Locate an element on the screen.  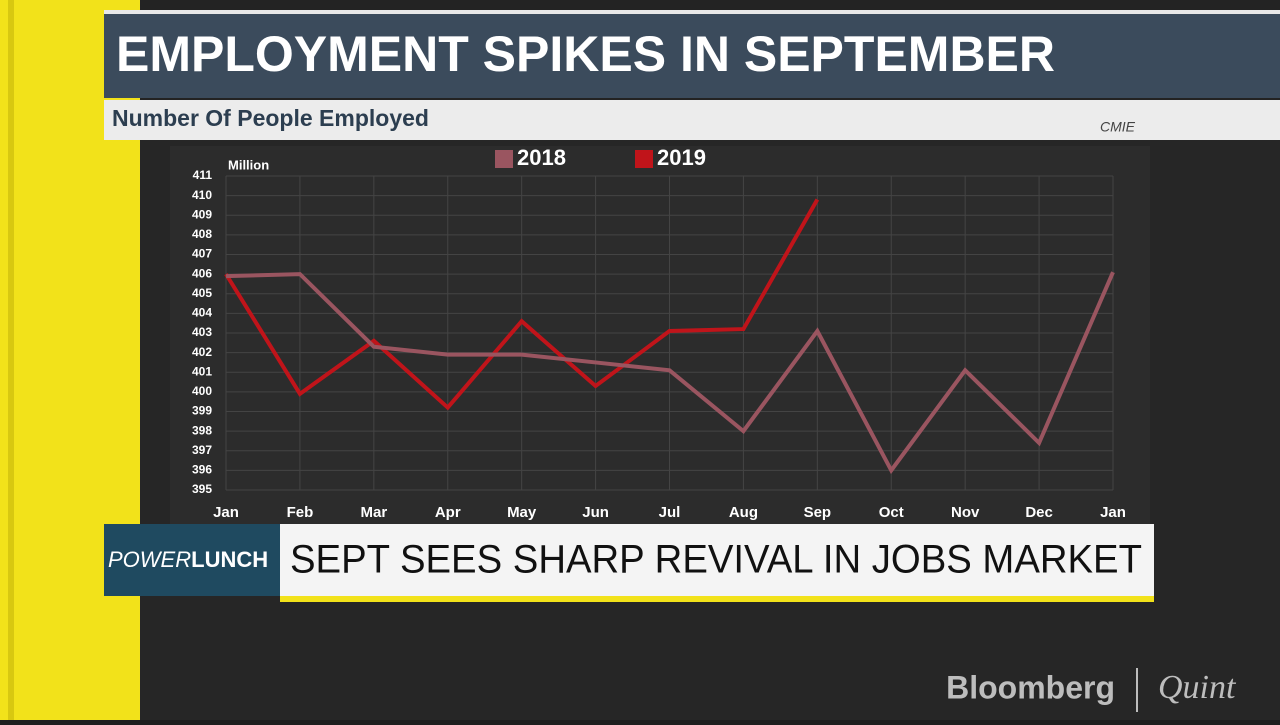
x-tick-label: Jun is located at coordinates (595, 512).